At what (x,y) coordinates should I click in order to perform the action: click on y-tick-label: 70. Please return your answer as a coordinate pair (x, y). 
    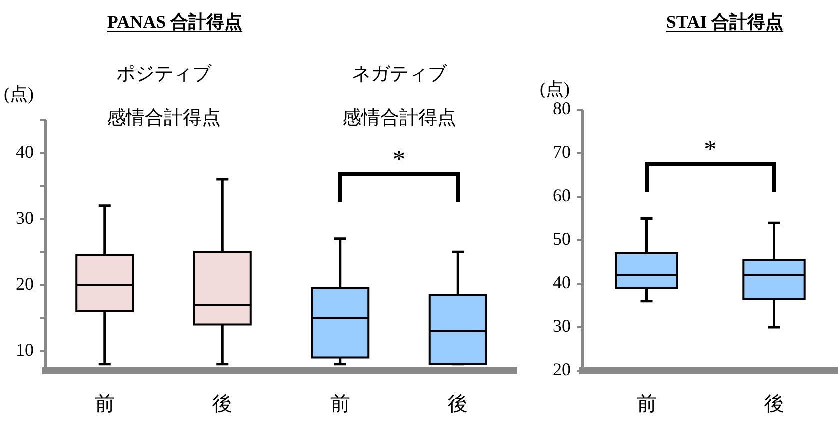
    Looking at the image, I should click on (562, 152).